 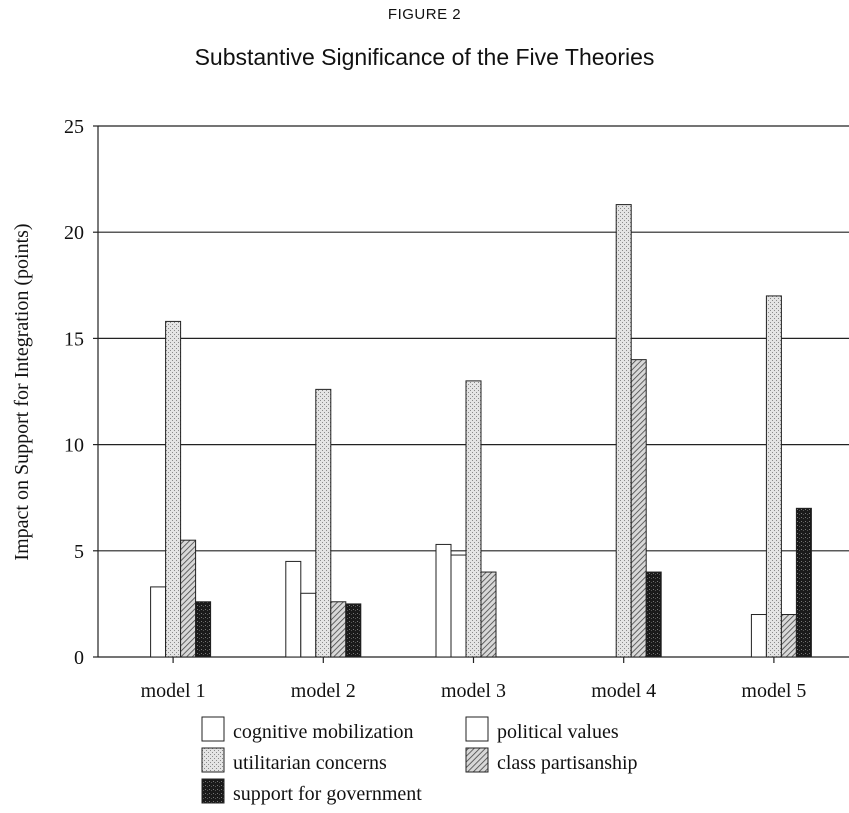 What do you see at coordinates (74, 233) in the screenshot?
I see `y-tick-label-20: 20` at bounding box center [74, 233].